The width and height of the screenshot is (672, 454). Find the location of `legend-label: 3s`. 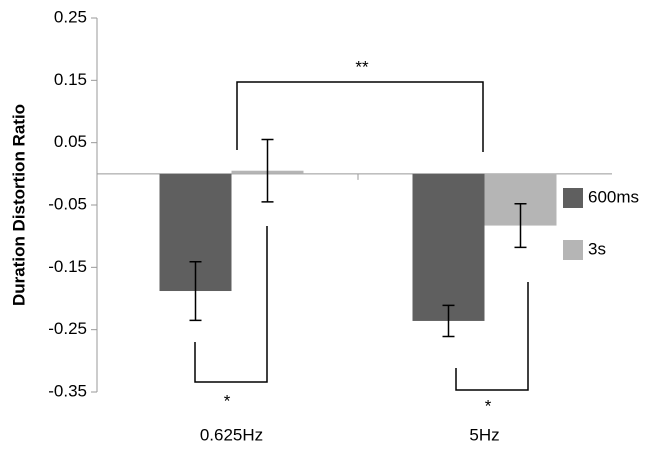

legend-label: 3s is located at coordinates (597, 248).